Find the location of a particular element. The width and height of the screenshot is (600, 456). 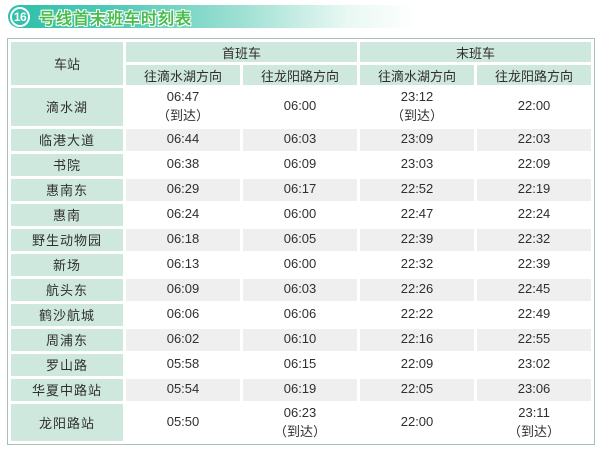

time-cell: 06:24 is located at coordinates (183, 214).